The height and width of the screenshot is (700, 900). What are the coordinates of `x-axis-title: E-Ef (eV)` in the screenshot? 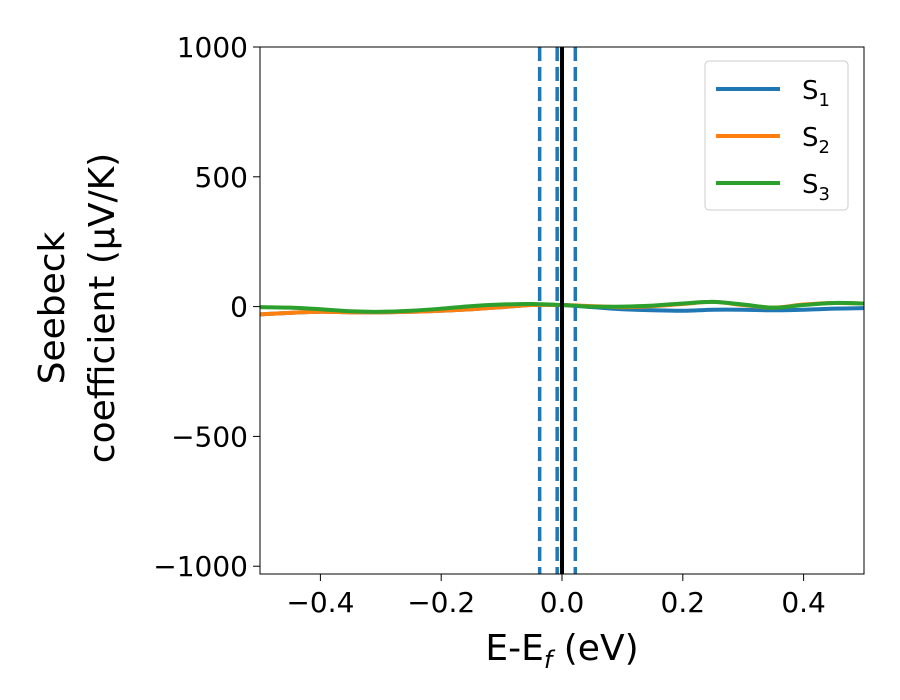 It's located at (561, 651).